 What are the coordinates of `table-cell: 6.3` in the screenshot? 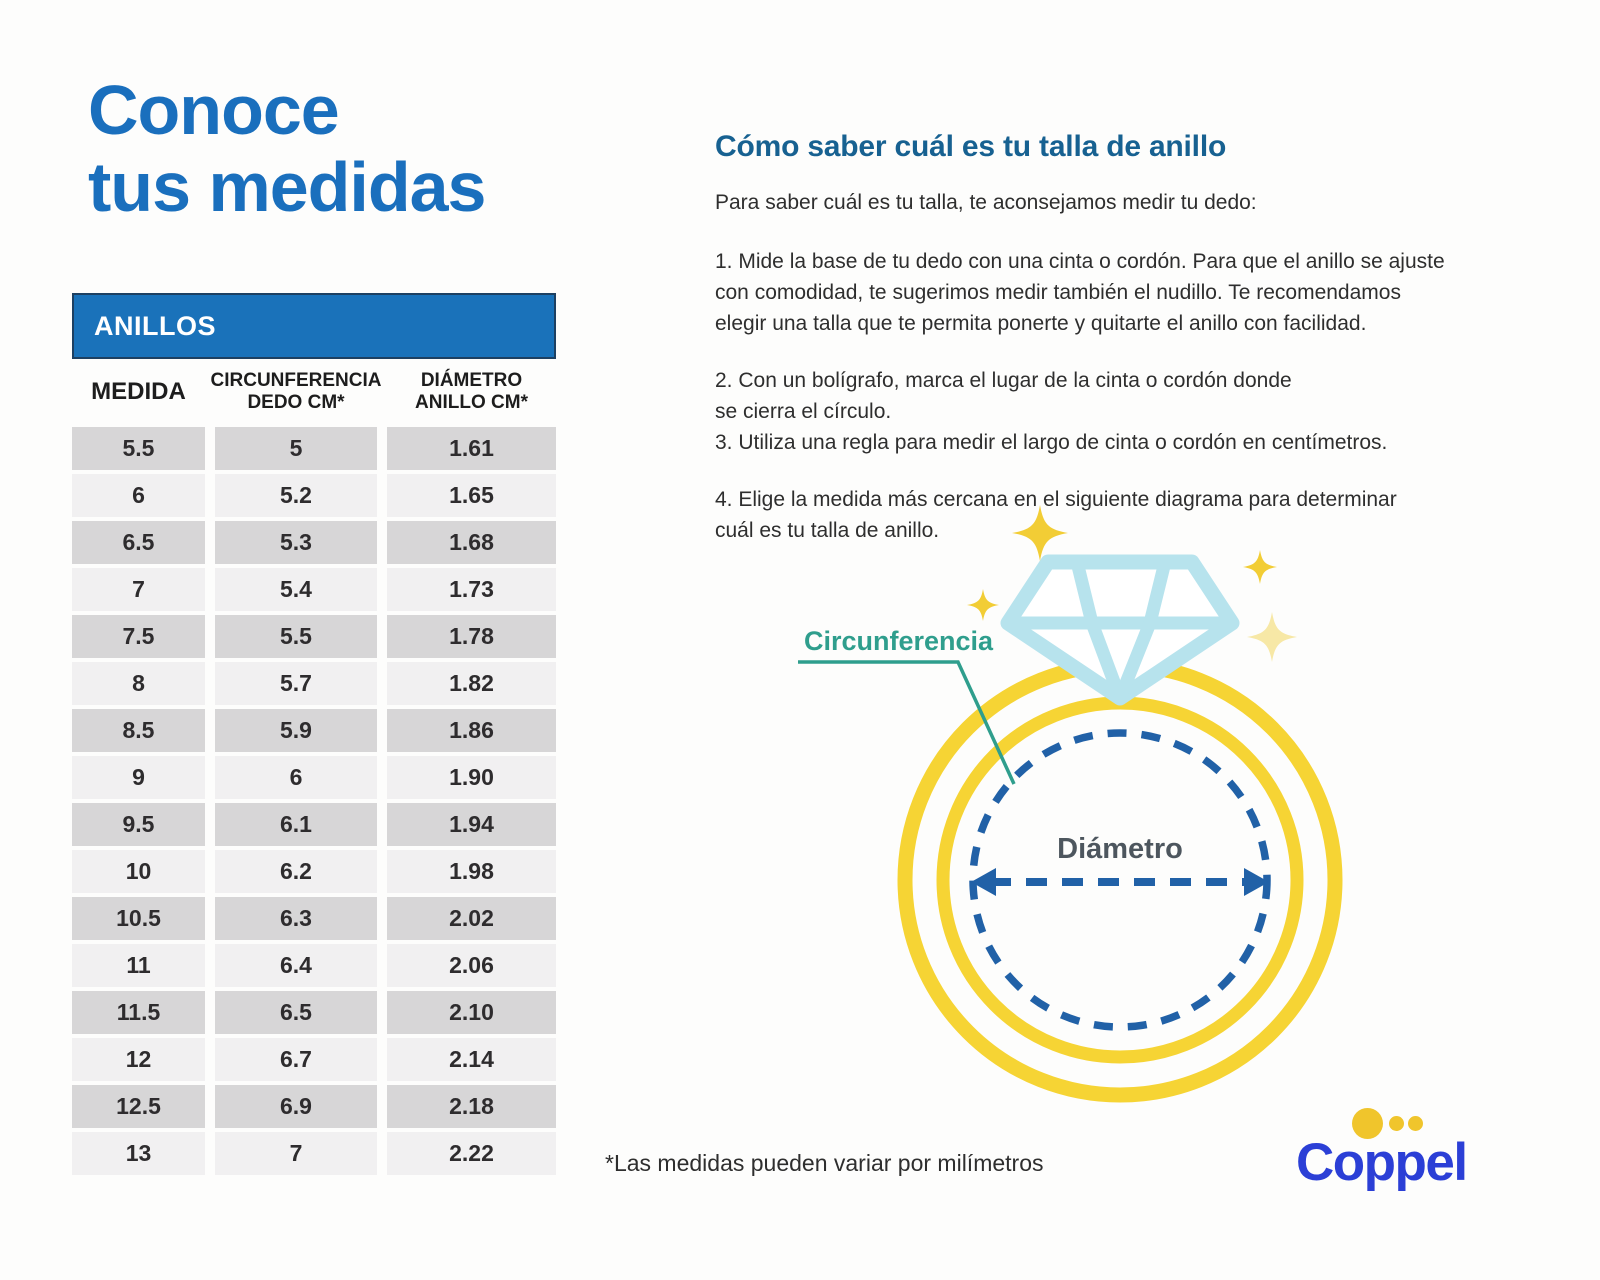 It's located at (296, 918).